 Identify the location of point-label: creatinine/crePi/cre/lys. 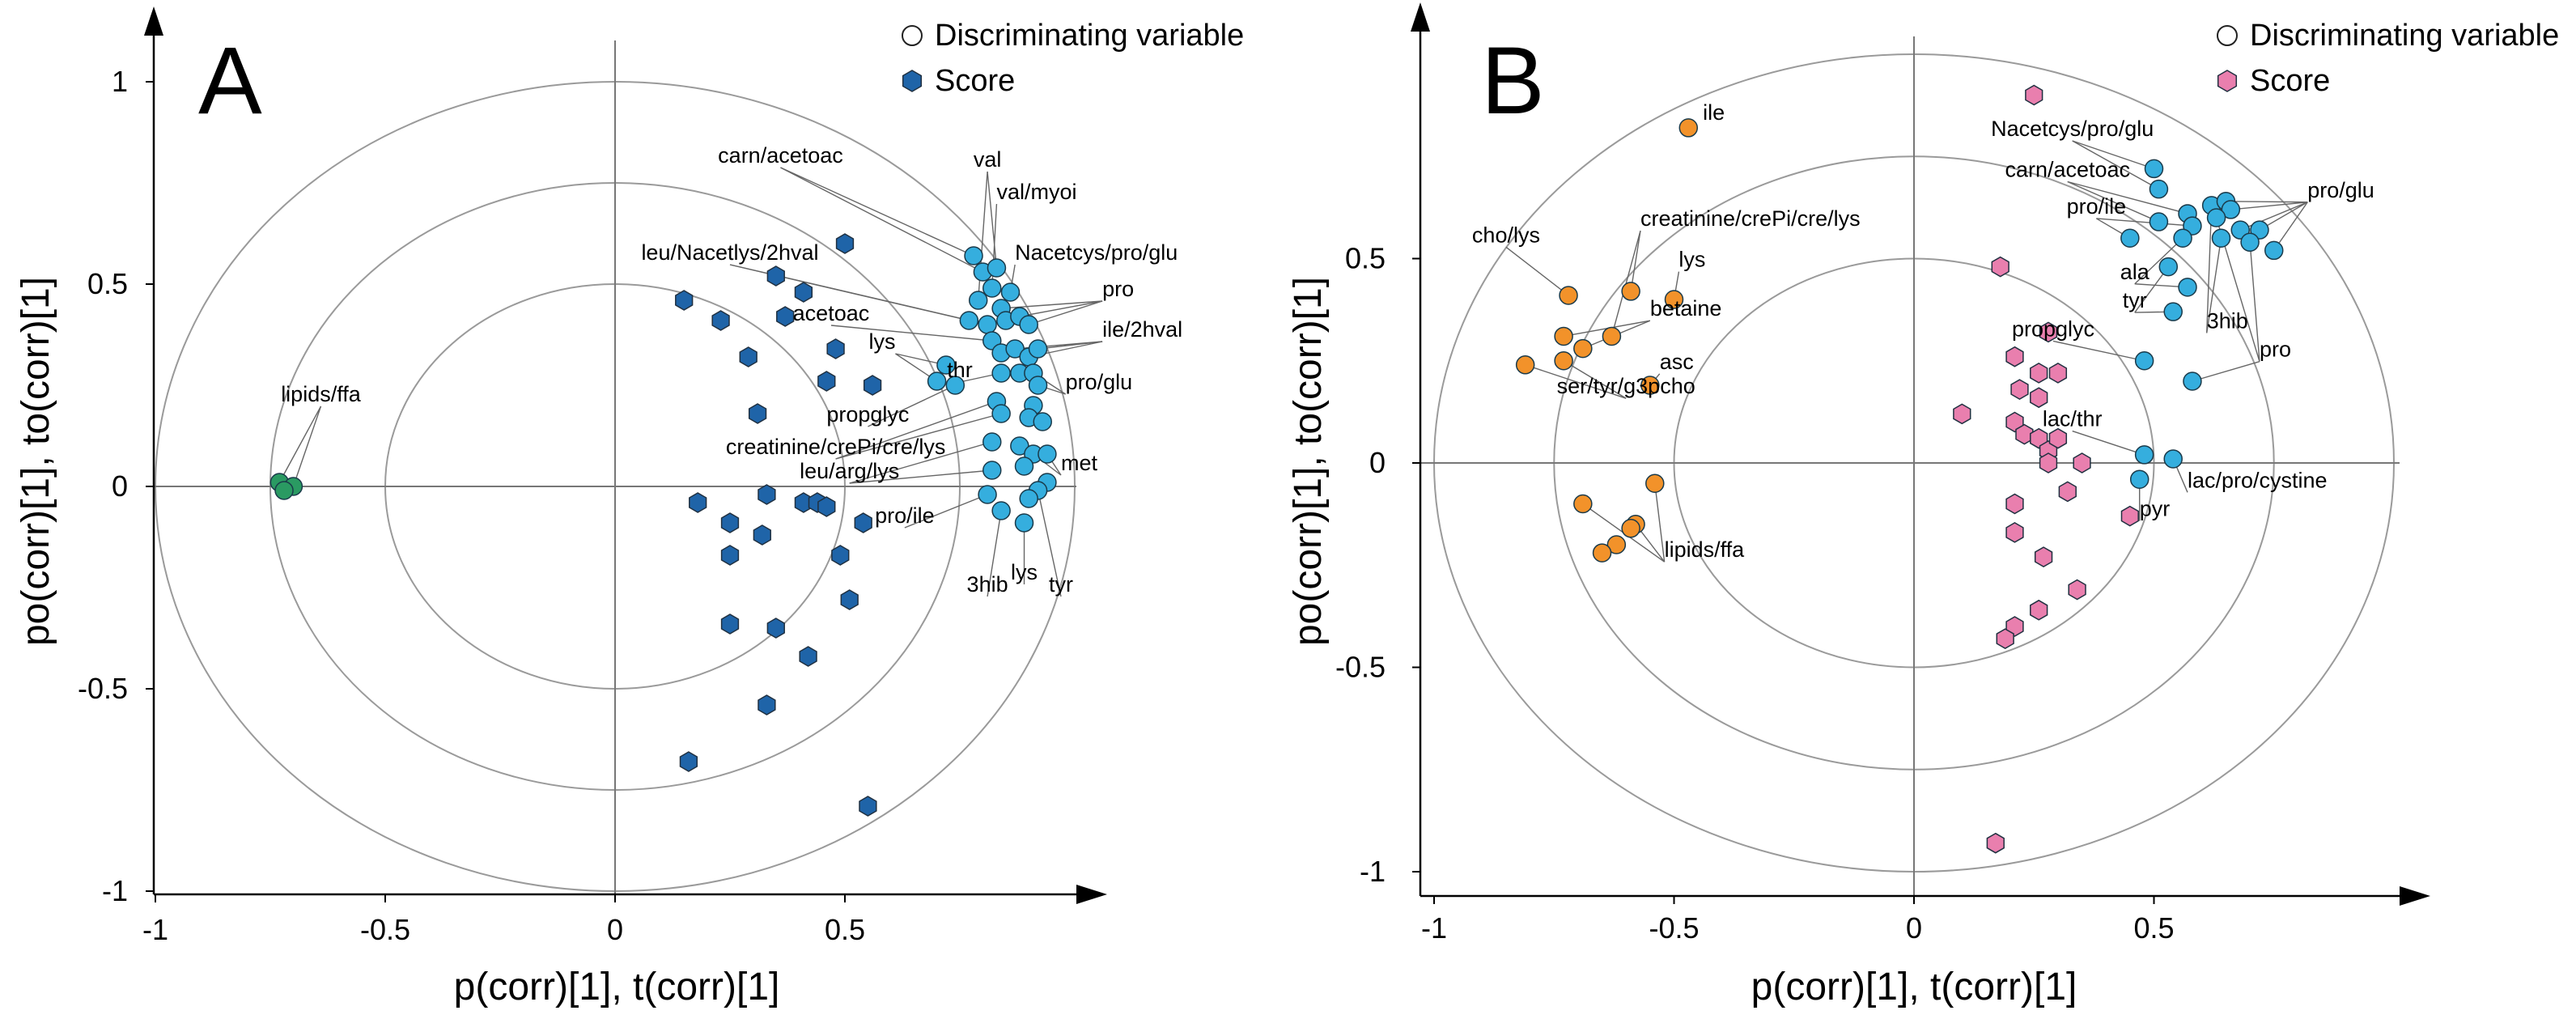
(836, 447).